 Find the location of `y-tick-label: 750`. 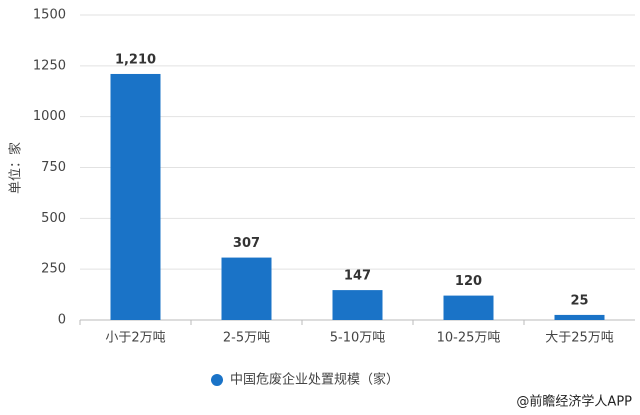

y-tick-label: 750 is located at coordinates (53, 167).